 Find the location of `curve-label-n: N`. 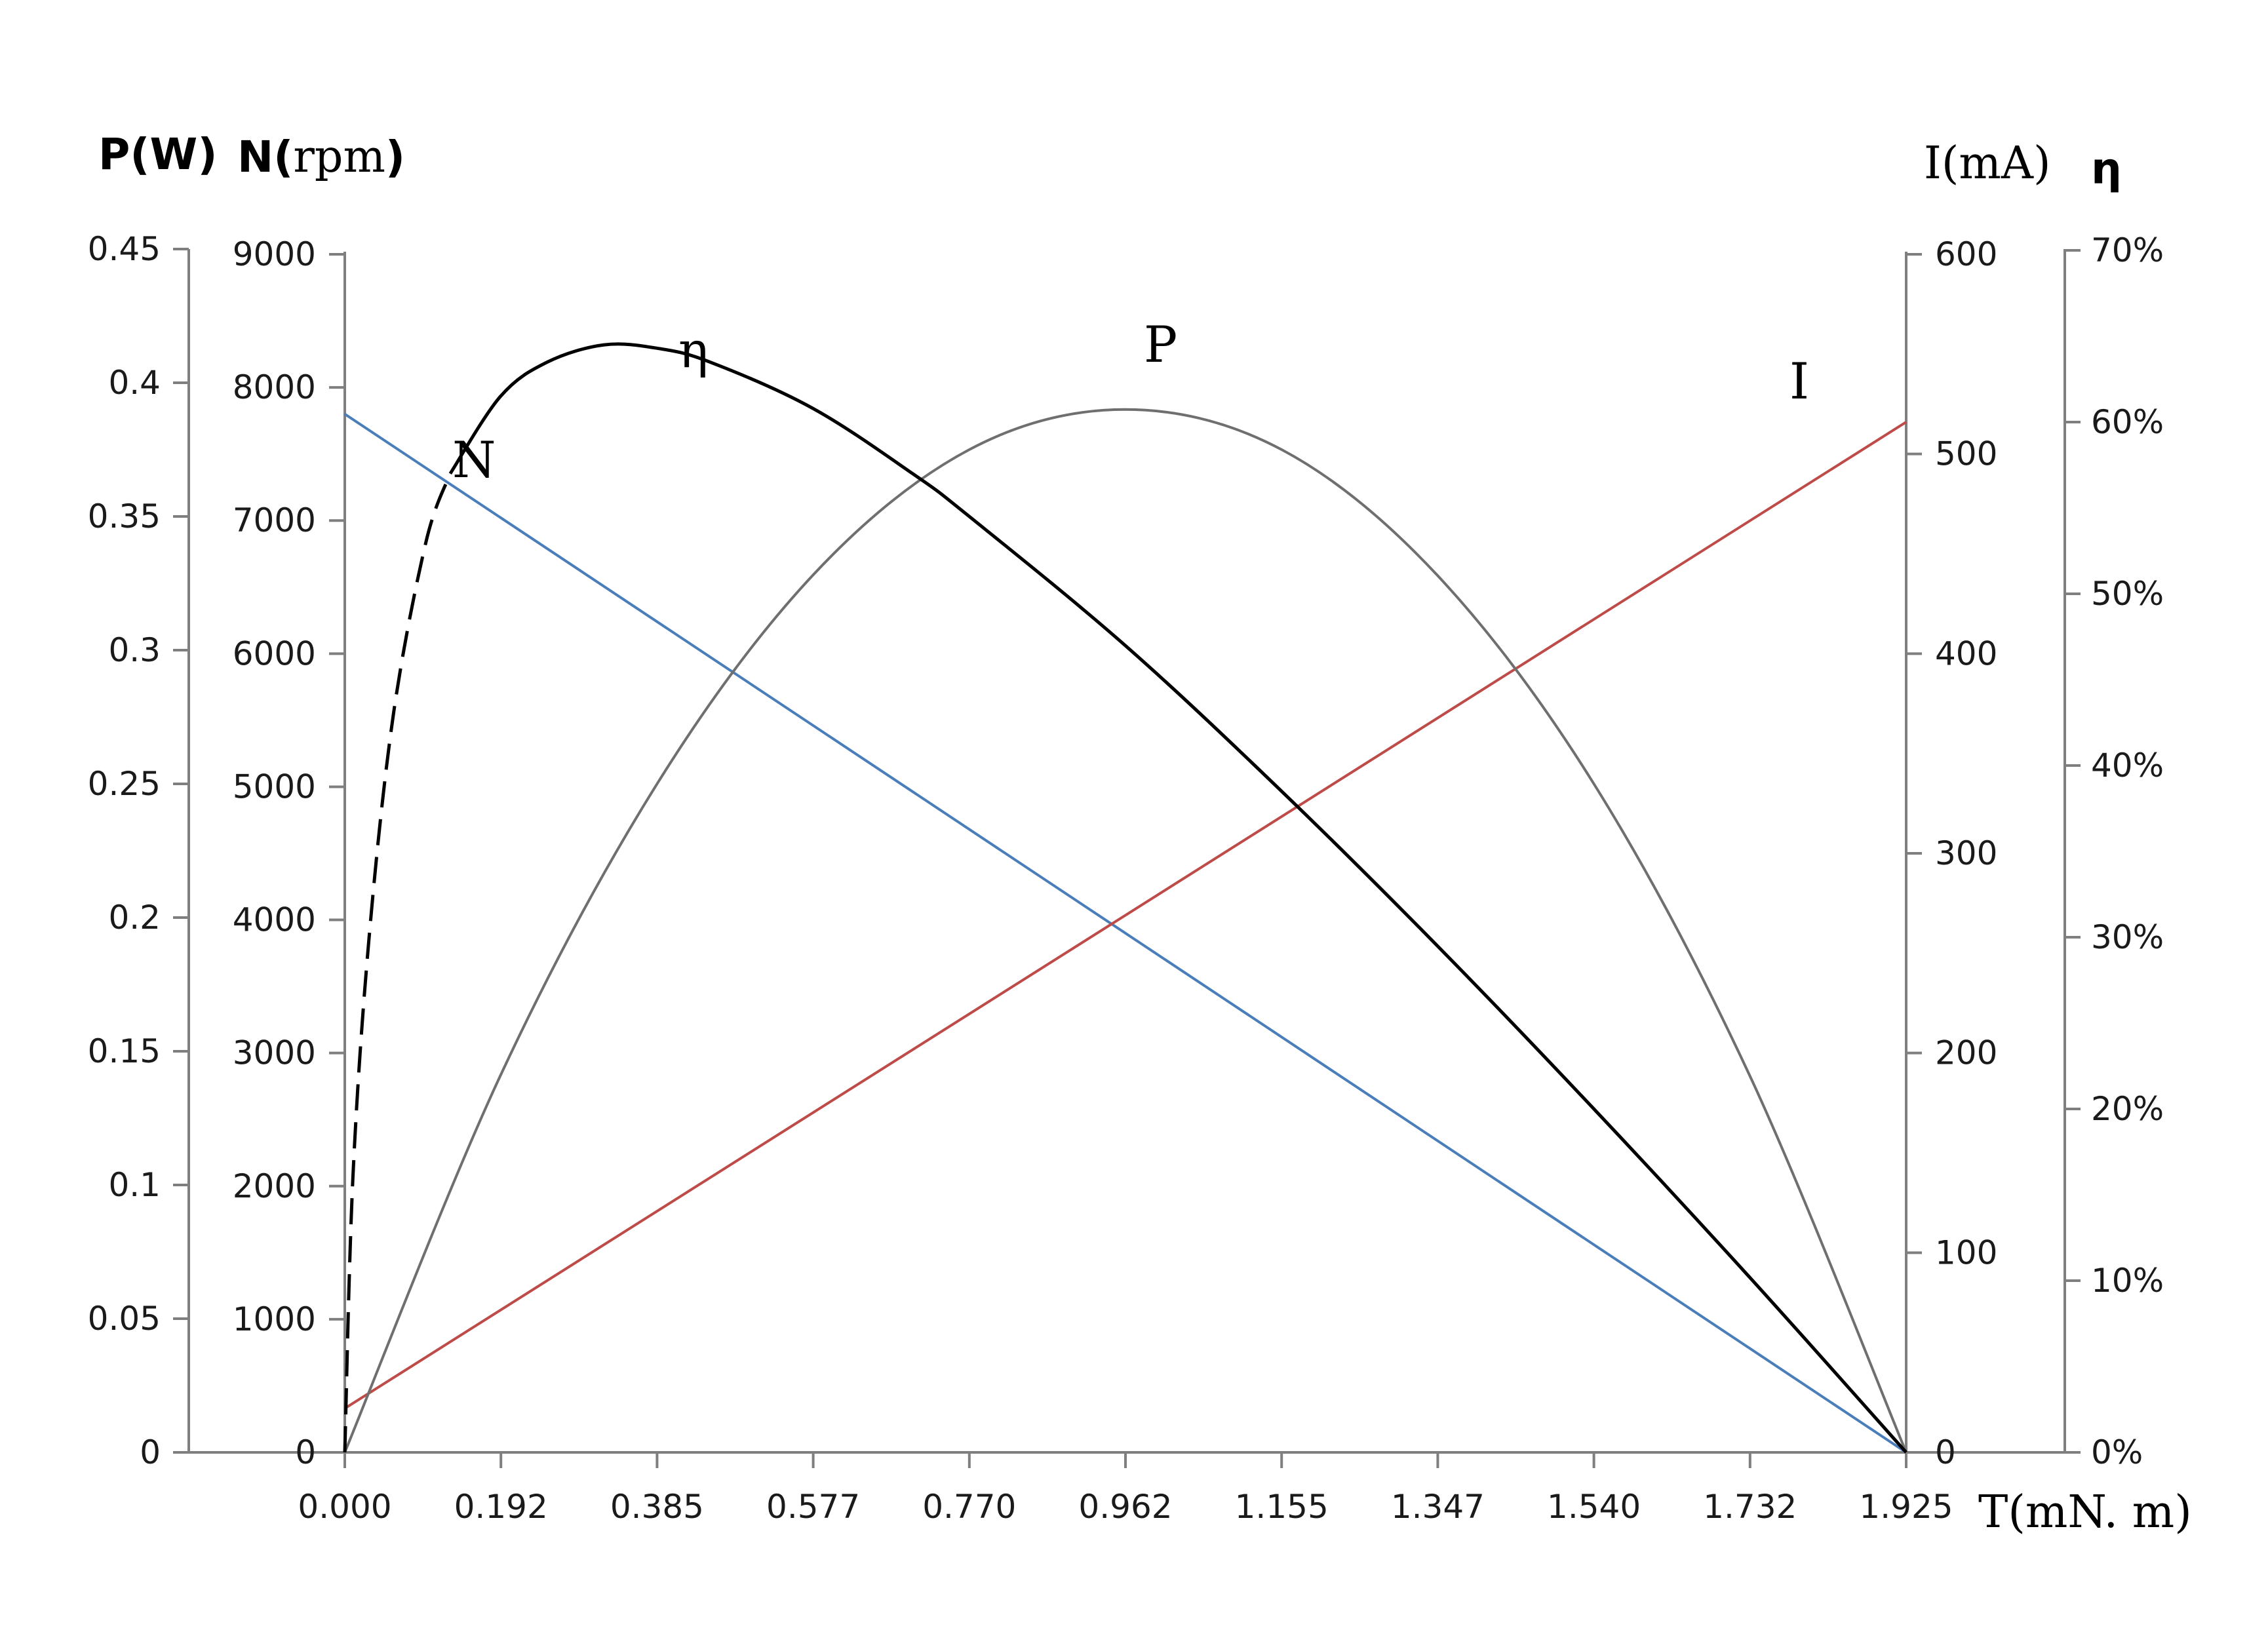

curve-label-n: N is located at coordinates (474, 460).